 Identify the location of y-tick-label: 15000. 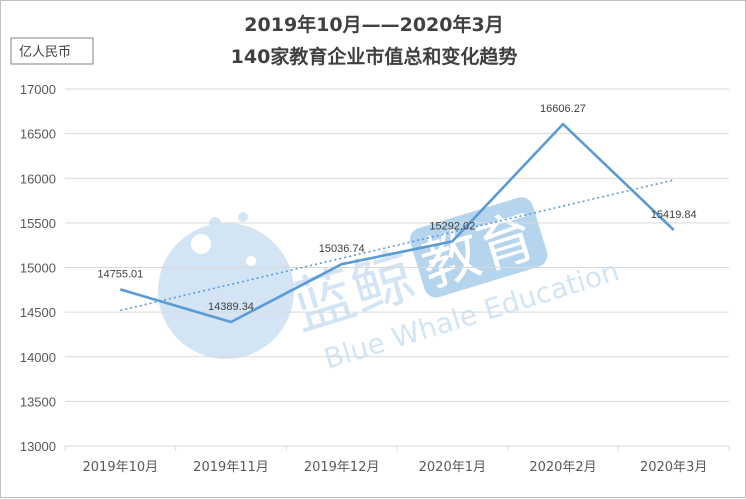
(38, 268).